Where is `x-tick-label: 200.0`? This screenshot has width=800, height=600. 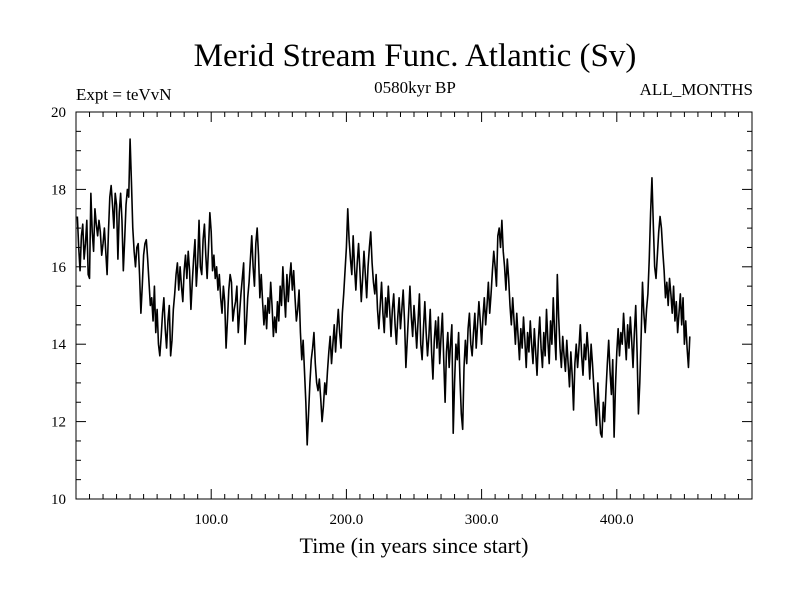 x-tick-label: 200.0 is located at coordinates (347, 520).